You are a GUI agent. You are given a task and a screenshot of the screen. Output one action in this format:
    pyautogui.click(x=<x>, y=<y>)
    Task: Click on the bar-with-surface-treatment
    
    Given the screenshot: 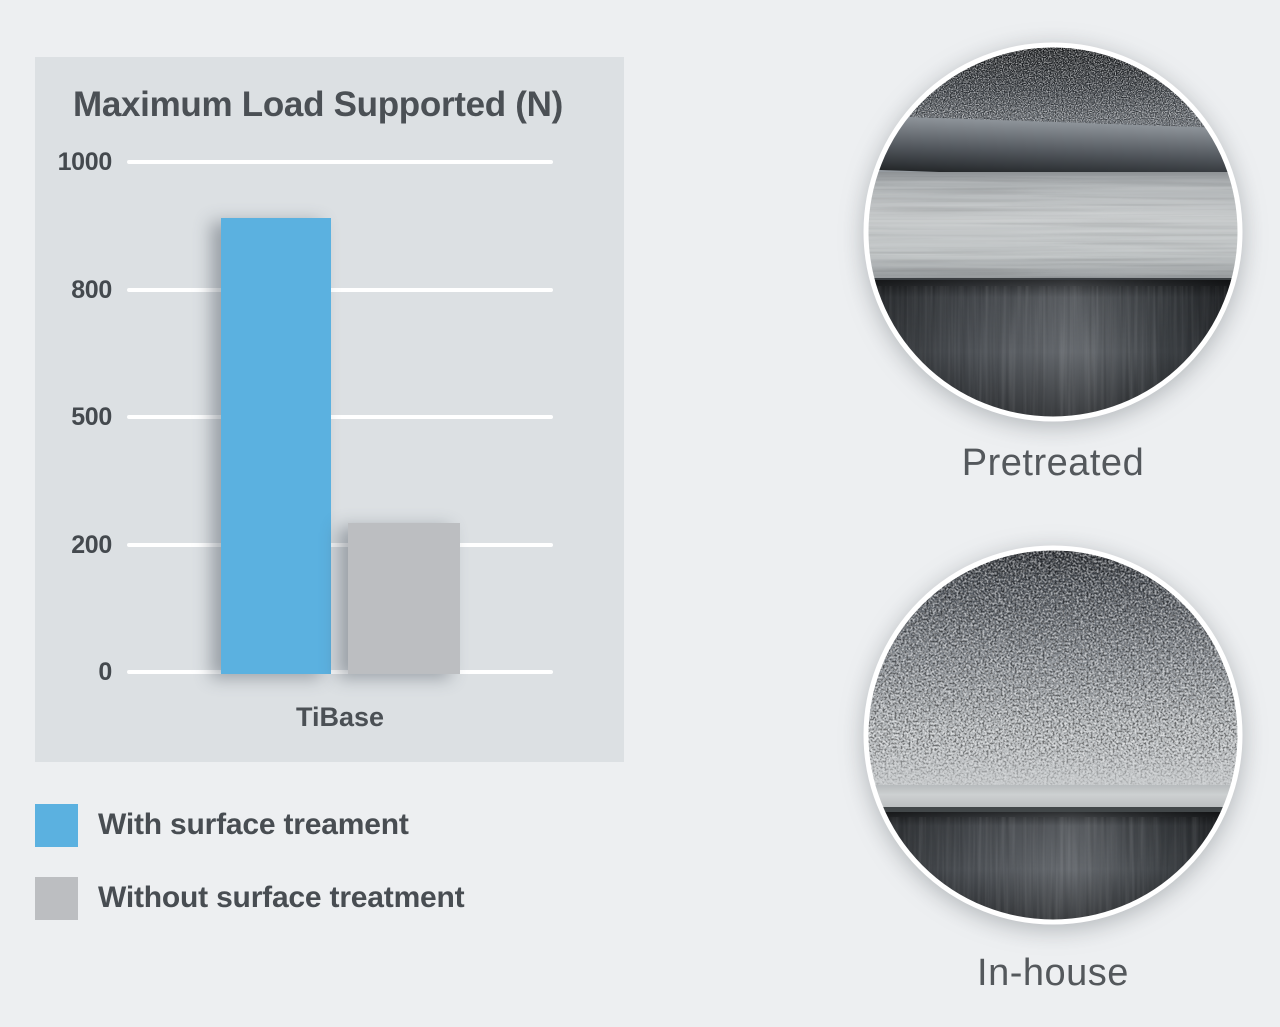 What is the action you would take?
    pyautogui.click(x=276, y=446)
    